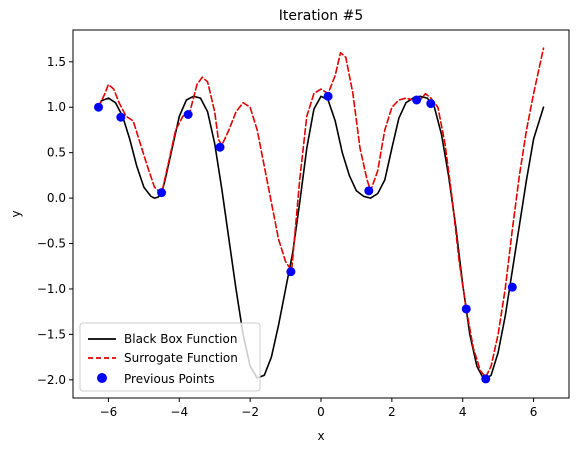  What do you see at coordinates (169, 379) in the screenshot?
I see `legend-label-points: Previous Points` at bounding box center [169, 379].